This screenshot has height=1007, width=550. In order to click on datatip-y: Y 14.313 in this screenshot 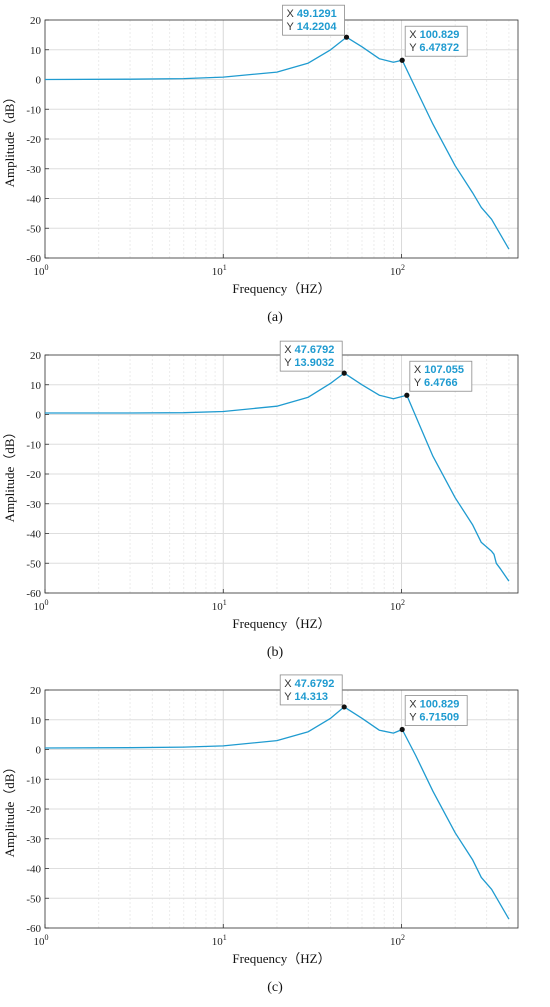, I will do `click(306, 697)`.